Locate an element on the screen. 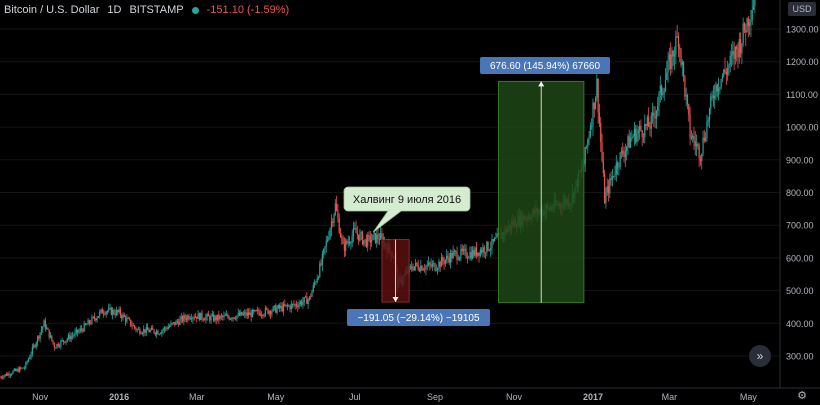  symbol-name: Bitcoin / U.S. Dollar is located at coordinates (52, 10).